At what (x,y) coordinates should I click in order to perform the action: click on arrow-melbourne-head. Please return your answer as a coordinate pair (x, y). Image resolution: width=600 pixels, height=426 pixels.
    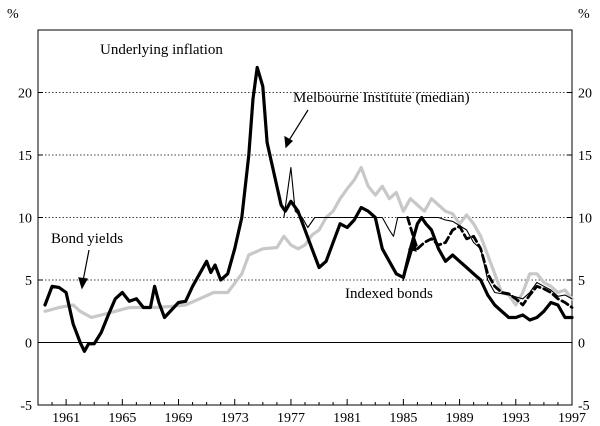
    Looking at the image, I should click on (288, 142).